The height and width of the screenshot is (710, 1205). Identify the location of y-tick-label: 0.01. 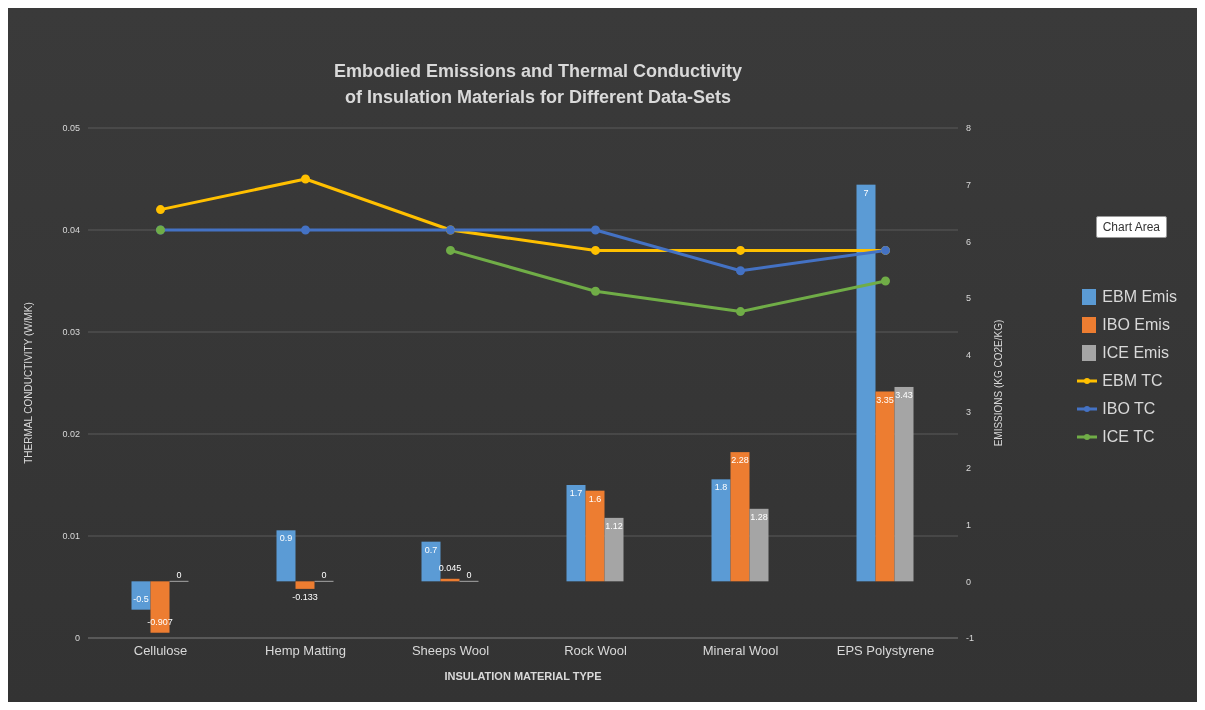
(71, 536).